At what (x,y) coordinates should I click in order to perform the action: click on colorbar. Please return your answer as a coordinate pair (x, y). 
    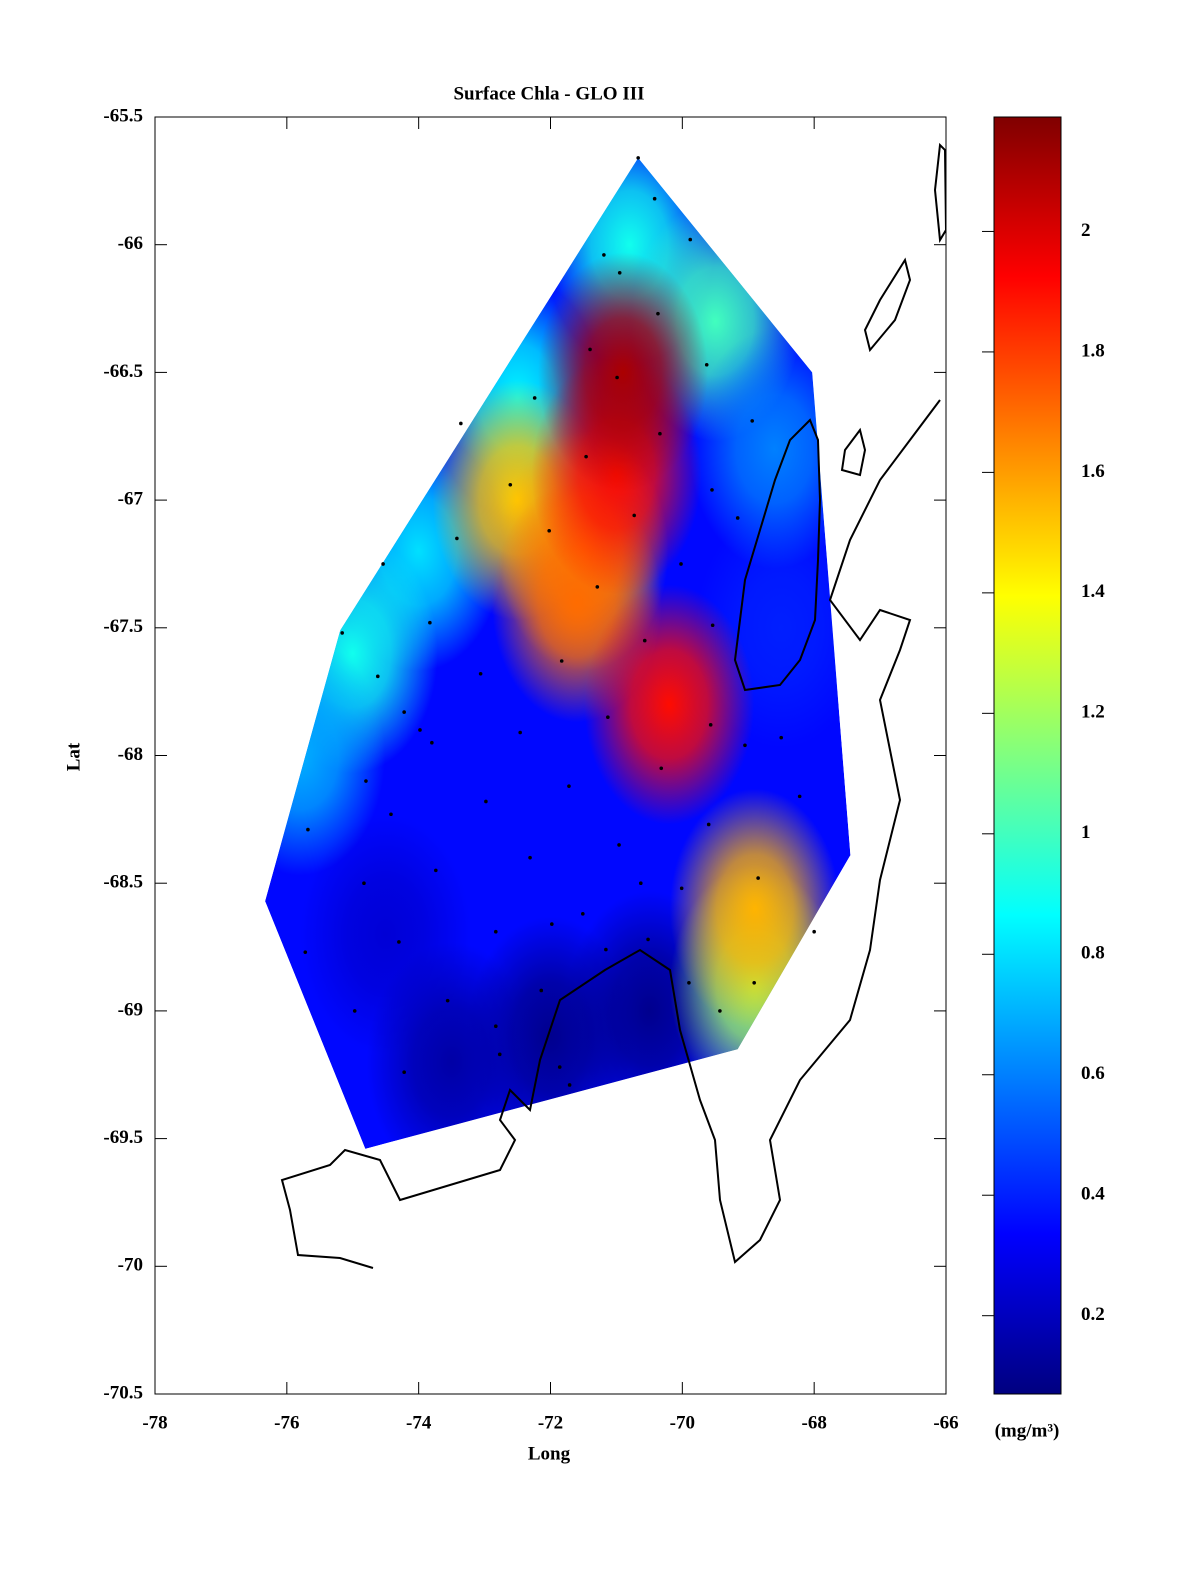
    Looking at the image, I should click on (1027, 755).